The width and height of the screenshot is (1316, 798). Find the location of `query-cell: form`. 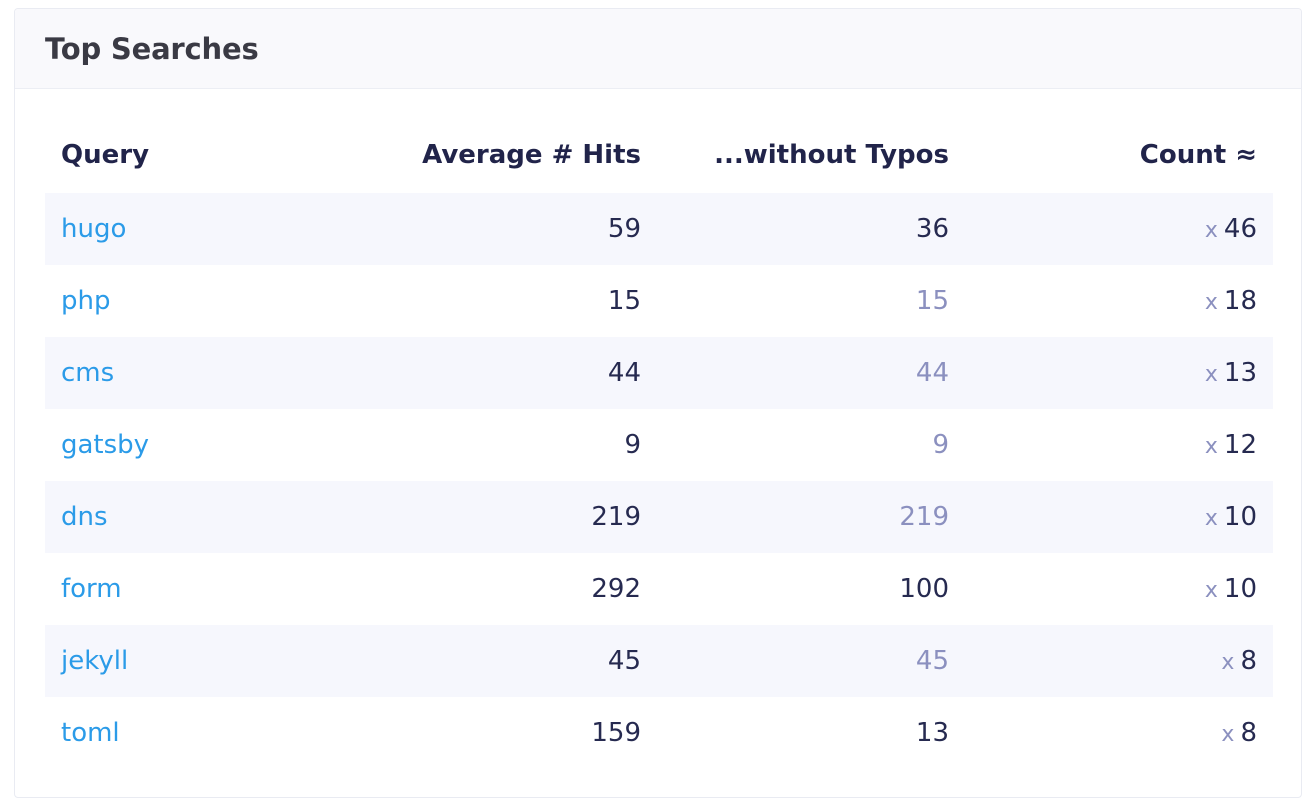

query-cell: form is located at coordinates (195, 589).